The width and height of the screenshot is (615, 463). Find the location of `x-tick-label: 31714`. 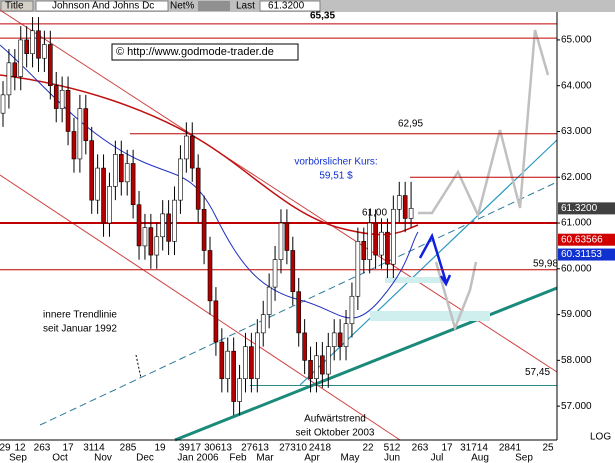

x-tick-label: 31714 is located at coordinates (474, 448).